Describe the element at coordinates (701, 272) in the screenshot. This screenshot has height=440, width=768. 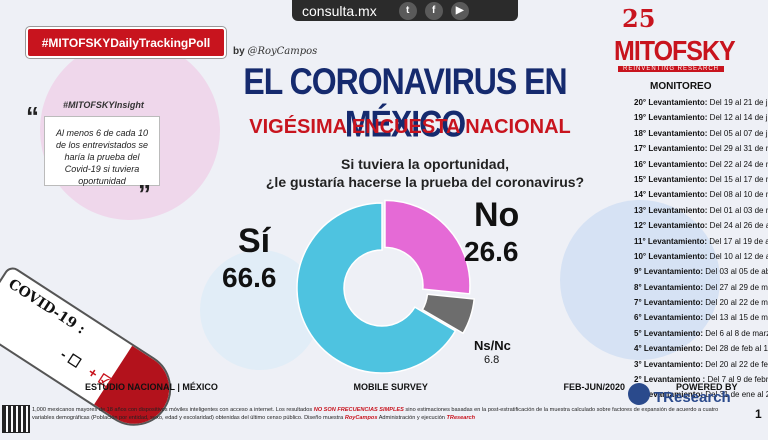
I see `monitoreo-item: 9° Levantamiento: Del 03 al 05 de abril` at that location.